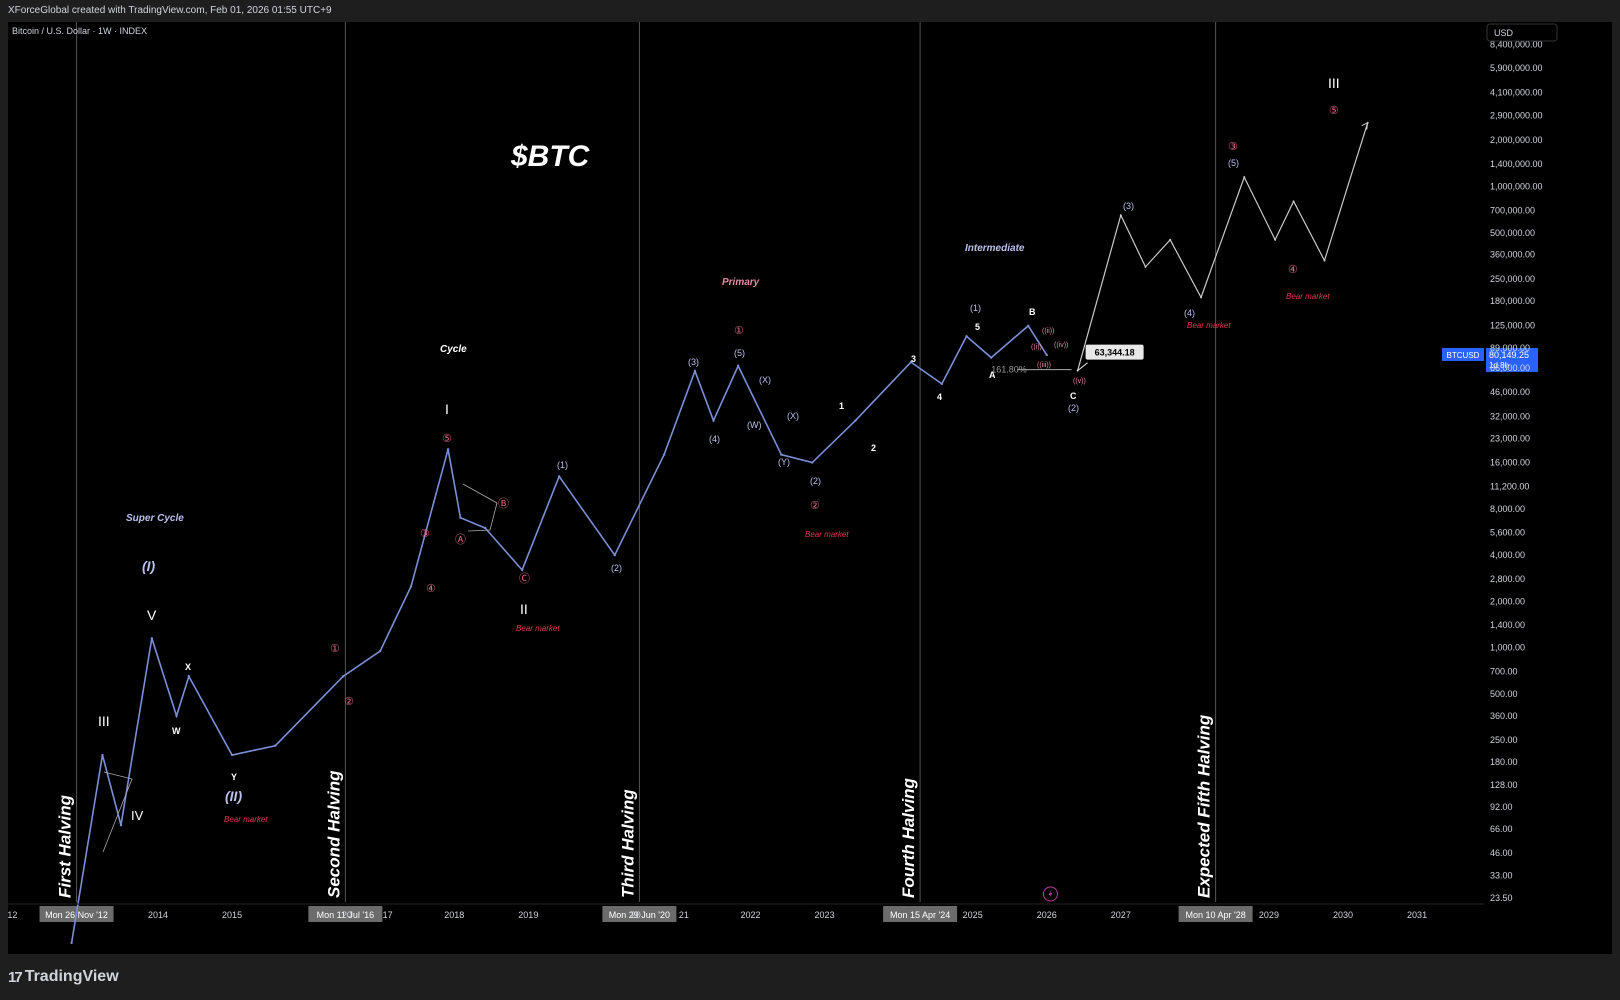  I want to click on tradingview-logo: 17 TradingView, so click(63, 977).